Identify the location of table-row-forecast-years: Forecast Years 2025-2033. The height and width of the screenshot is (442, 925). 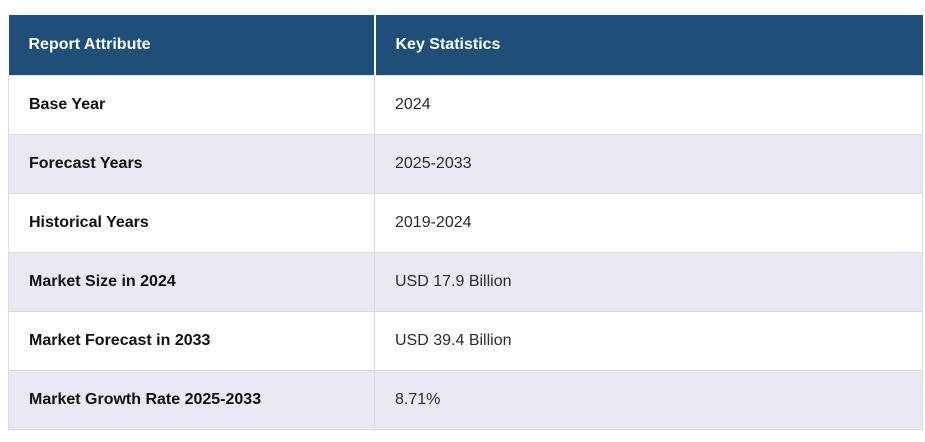
(465, 163).